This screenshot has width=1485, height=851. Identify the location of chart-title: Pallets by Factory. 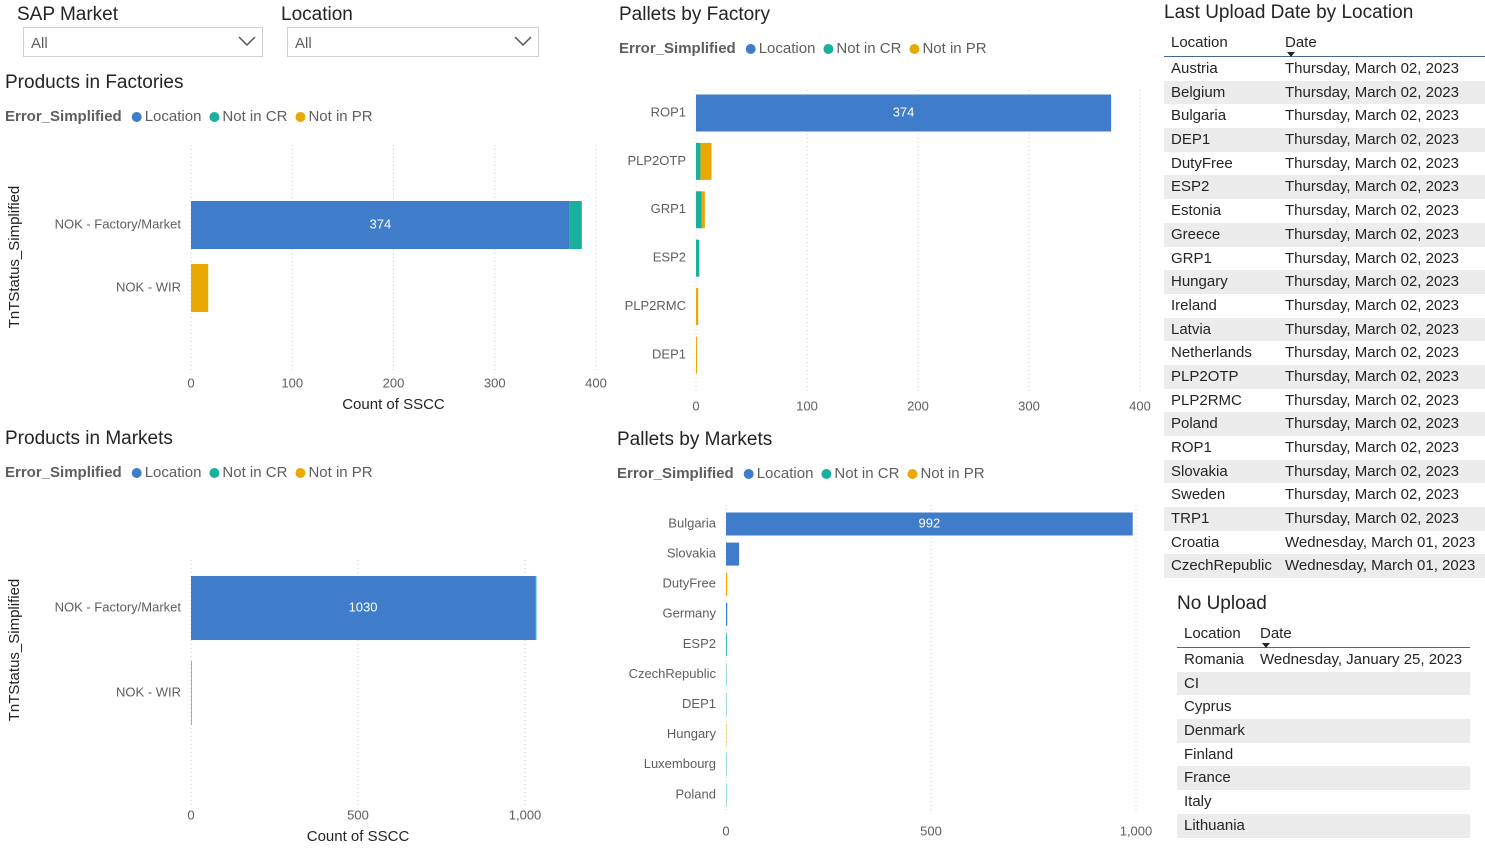
(694, 14).